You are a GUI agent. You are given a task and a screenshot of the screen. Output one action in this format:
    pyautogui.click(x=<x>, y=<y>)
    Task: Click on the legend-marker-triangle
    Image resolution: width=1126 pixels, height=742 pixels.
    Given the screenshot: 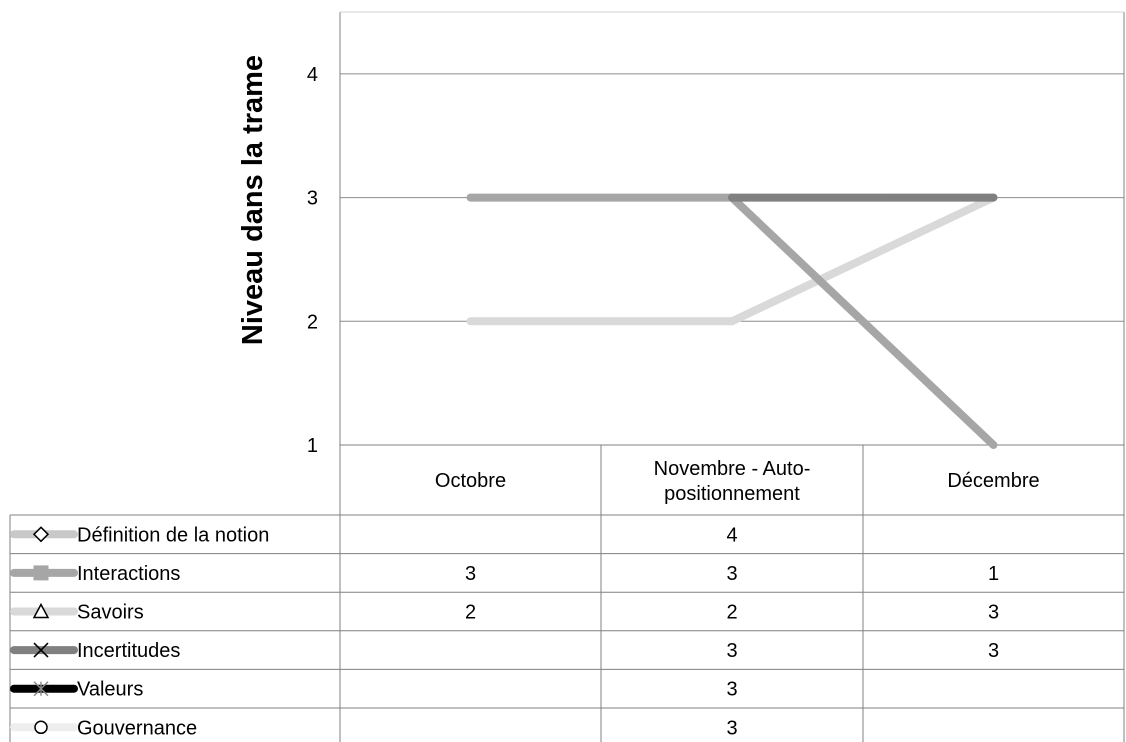 What is the action you would take?
    pyautogui.click(x=41, y=610)
    